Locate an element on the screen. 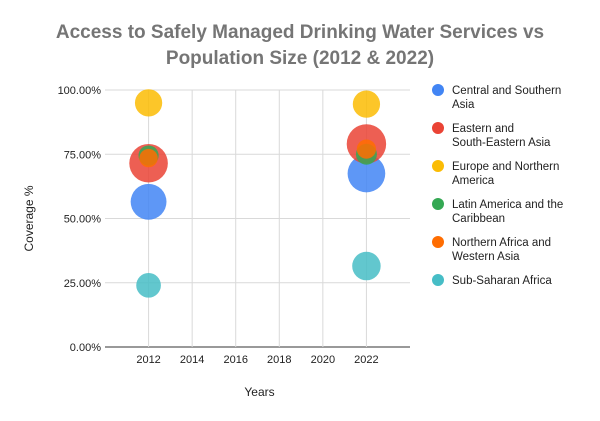 The width and height of the screenshot is (600, 421). legend-item: Sub-Saharan Africa is located at coordinates (492, 280).